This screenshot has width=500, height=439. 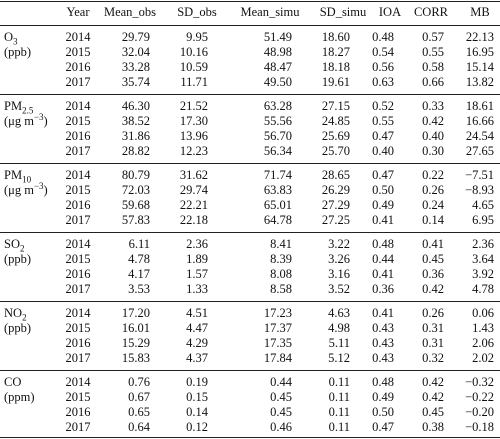 What do you see at coordinates (135, 67) in the screenshot?
I see `value-cell: 33.28` at bounding box center [135, 67].